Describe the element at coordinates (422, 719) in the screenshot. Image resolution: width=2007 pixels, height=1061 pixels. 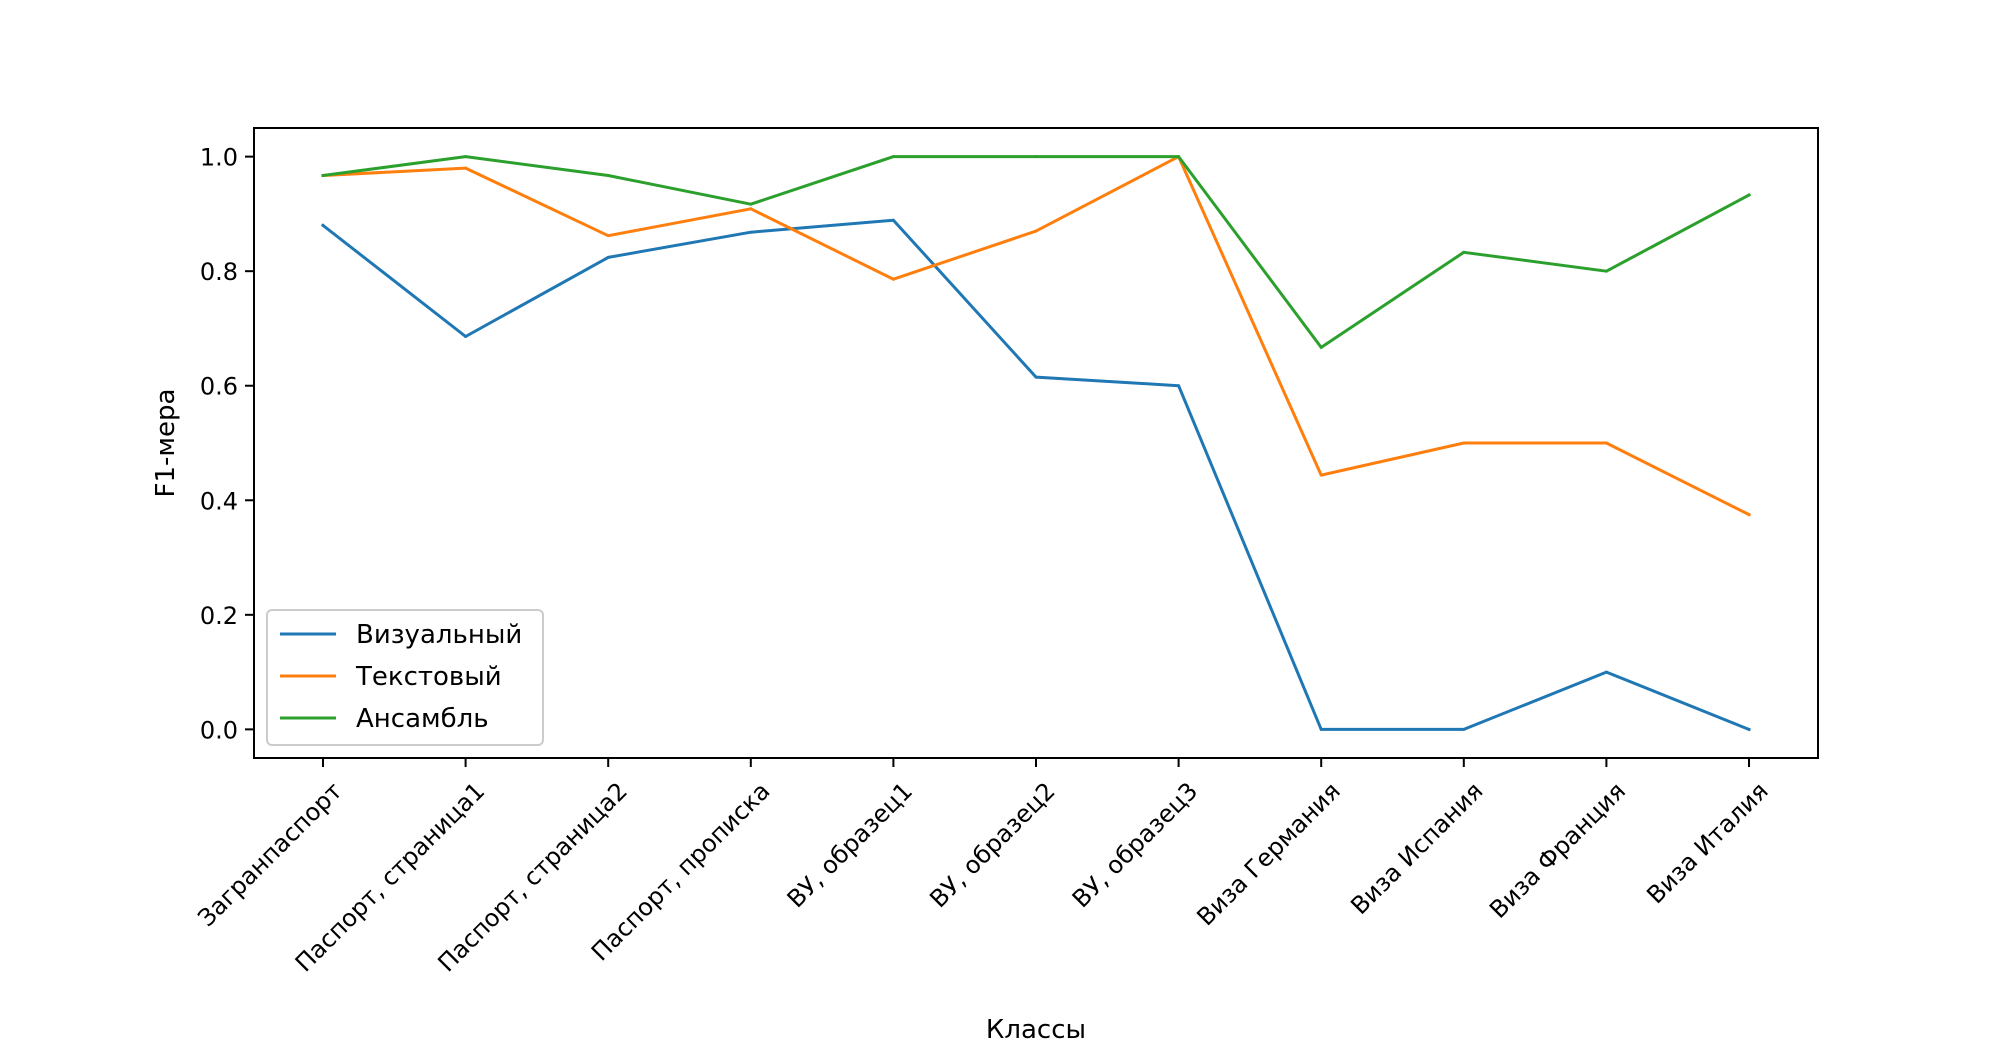
I see `legend-label: Ансамбль` at that location.